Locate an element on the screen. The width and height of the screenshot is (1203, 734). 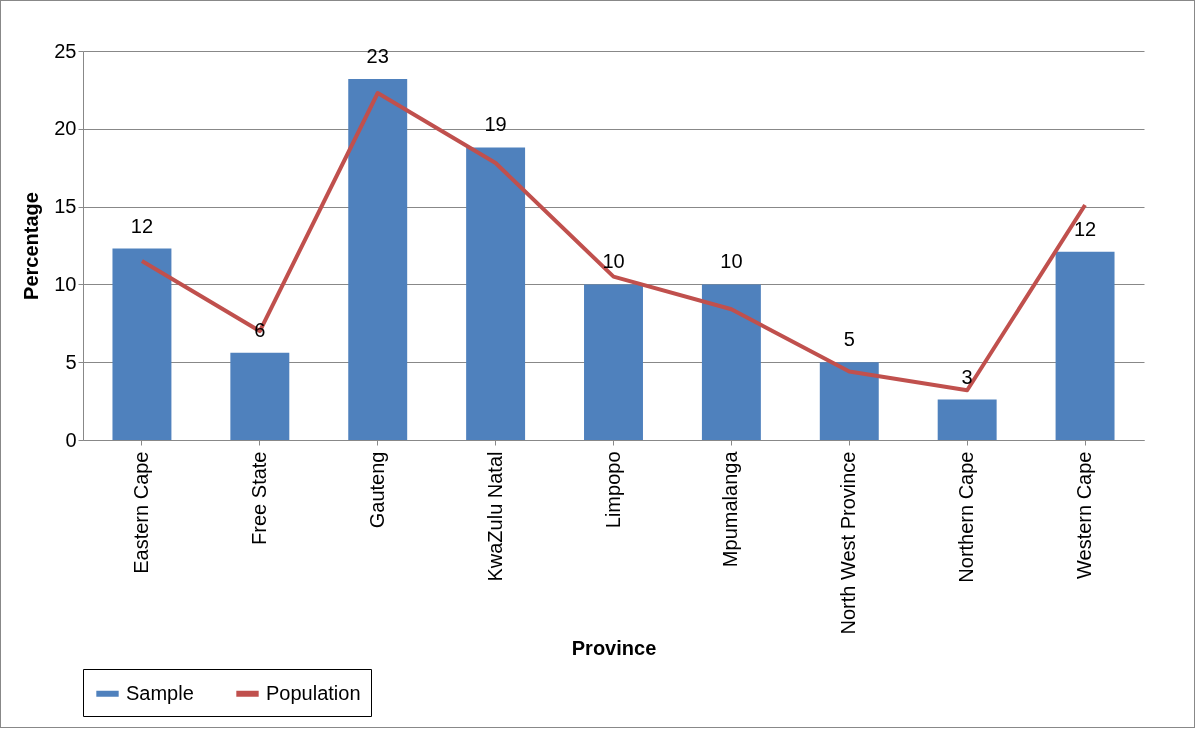
x-tick-label: KwaZulu Natal is located at coordinates (494, 516).